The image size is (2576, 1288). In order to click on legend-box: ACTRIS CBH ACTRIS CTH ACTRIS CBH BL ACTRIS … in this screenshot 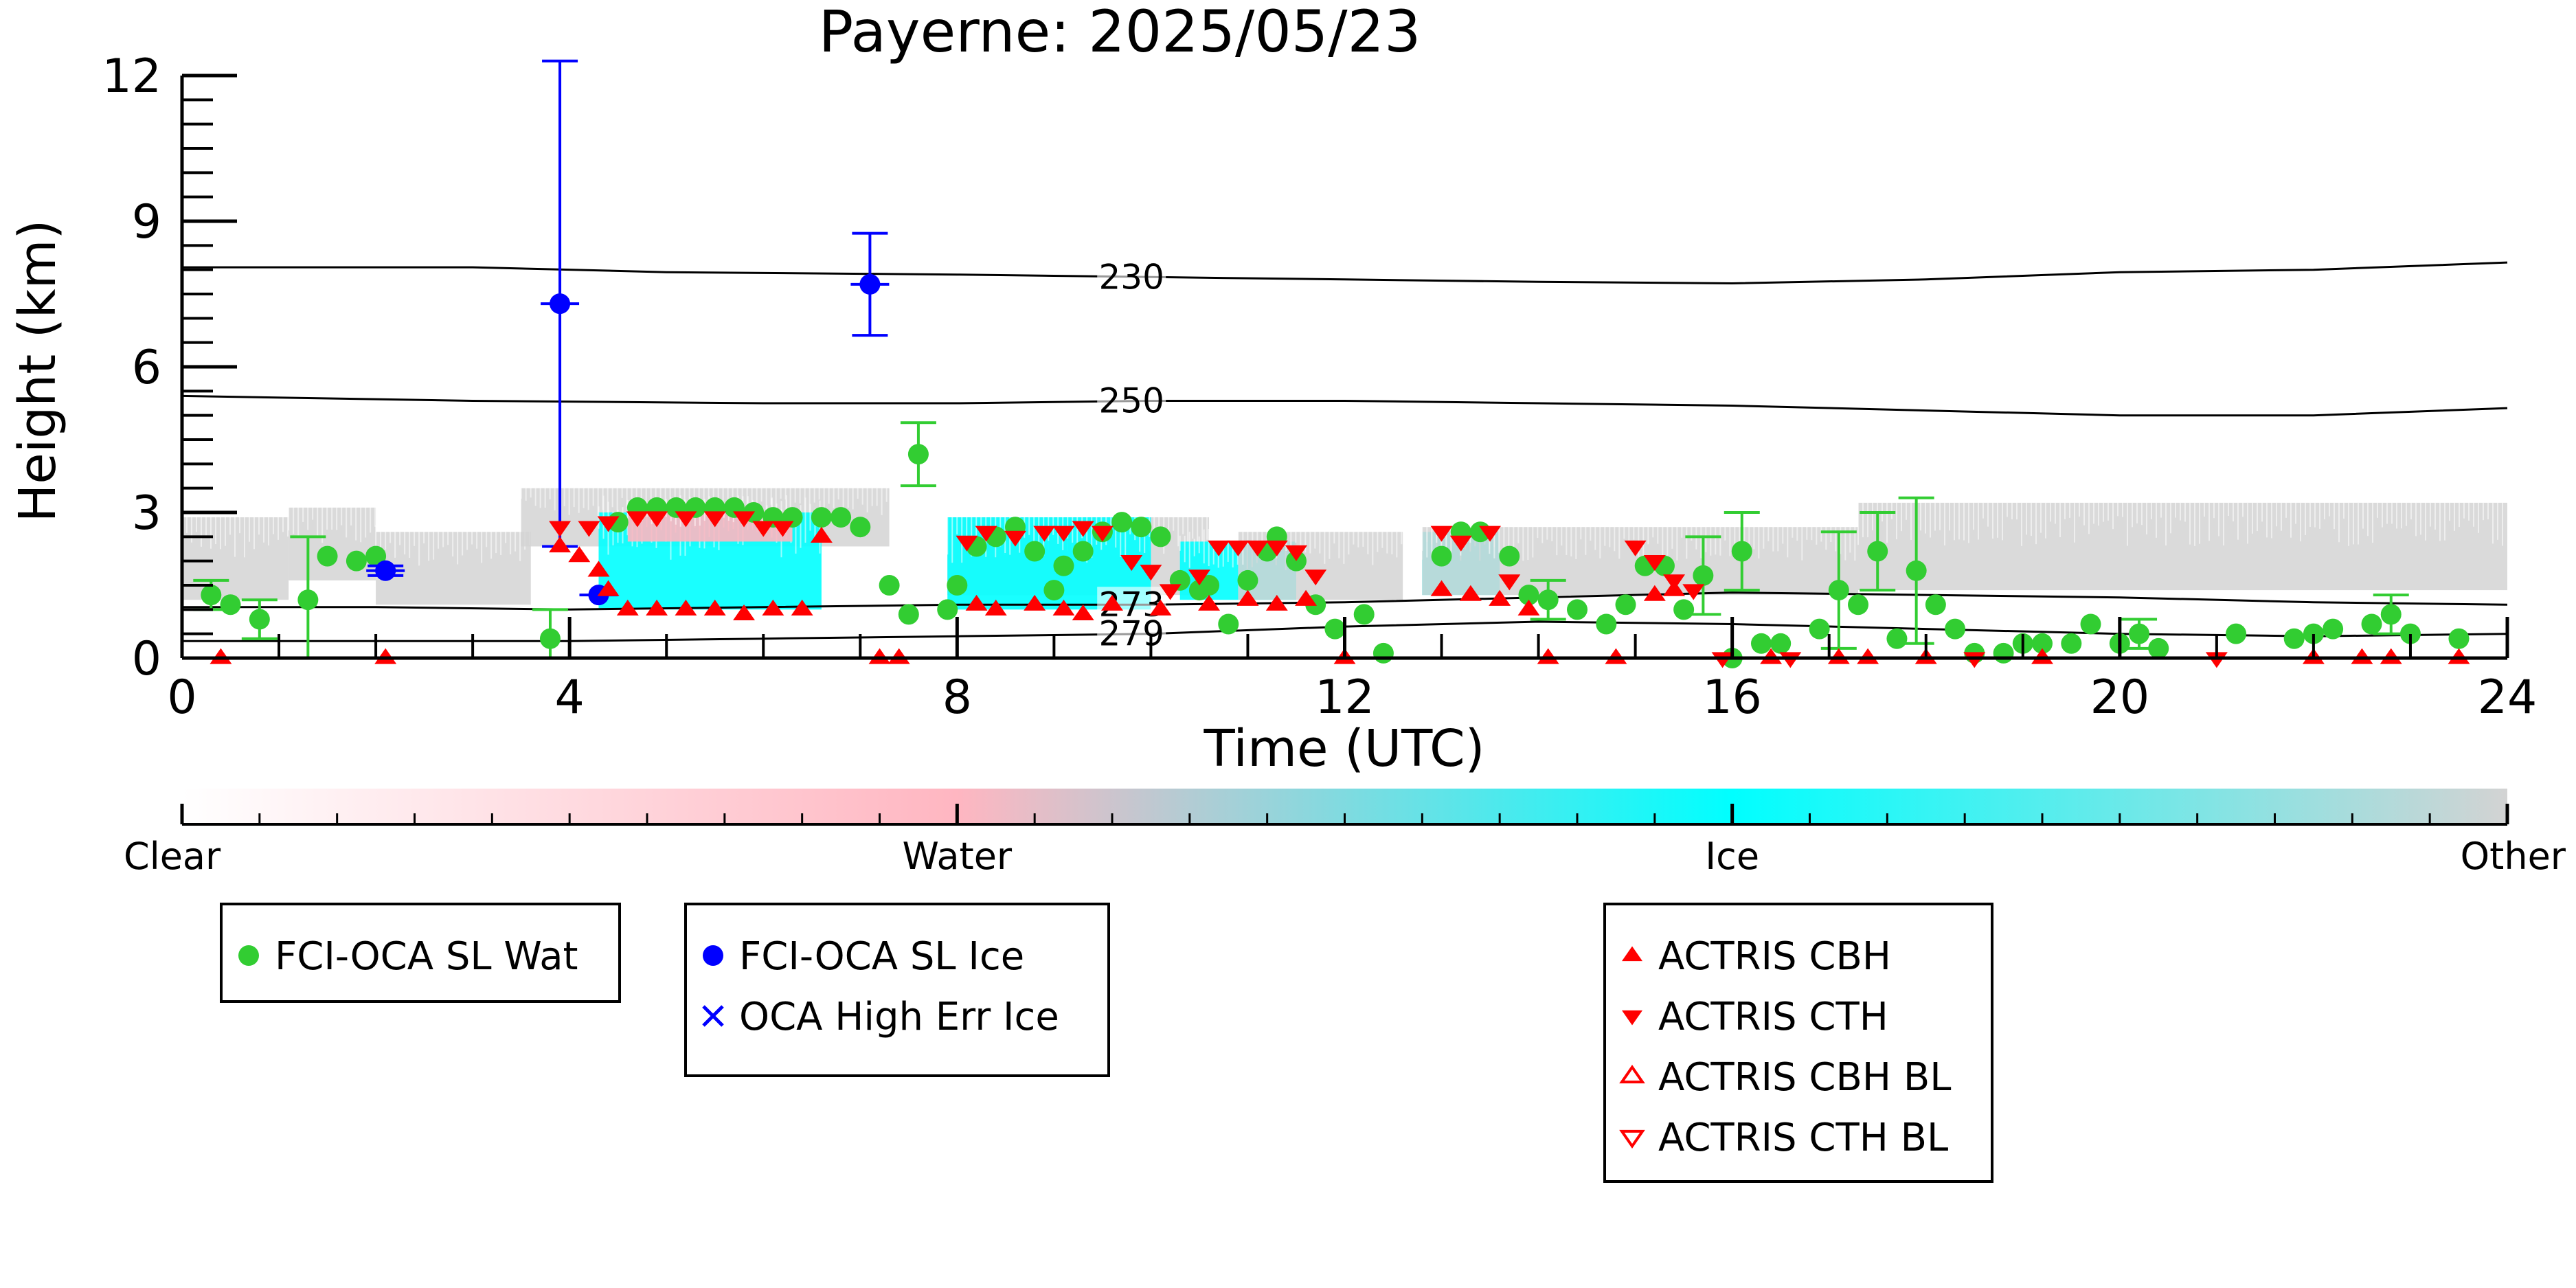, I will do `click(1798, 1043)`.